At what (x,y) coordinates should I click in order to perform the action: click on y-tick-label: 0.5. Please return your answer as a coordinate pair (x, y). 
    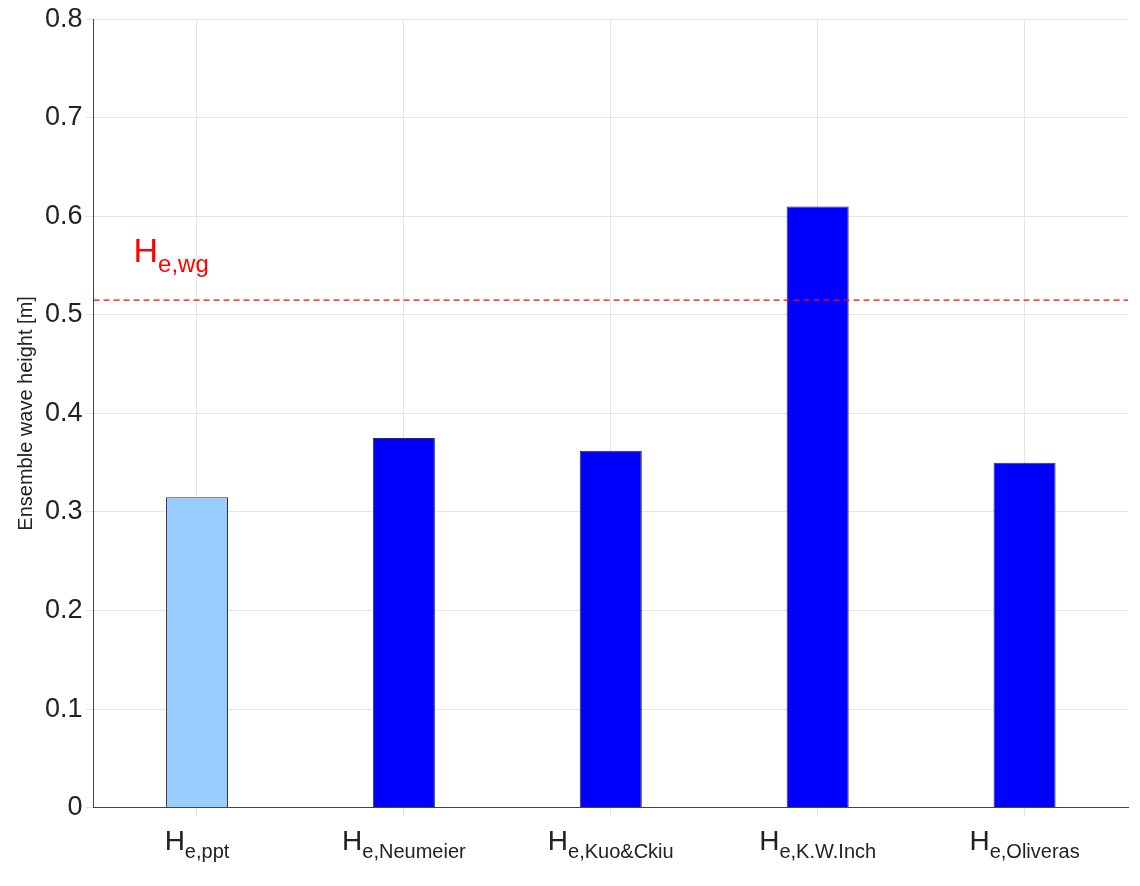
    Looking at the image, I should click on (63, 313).